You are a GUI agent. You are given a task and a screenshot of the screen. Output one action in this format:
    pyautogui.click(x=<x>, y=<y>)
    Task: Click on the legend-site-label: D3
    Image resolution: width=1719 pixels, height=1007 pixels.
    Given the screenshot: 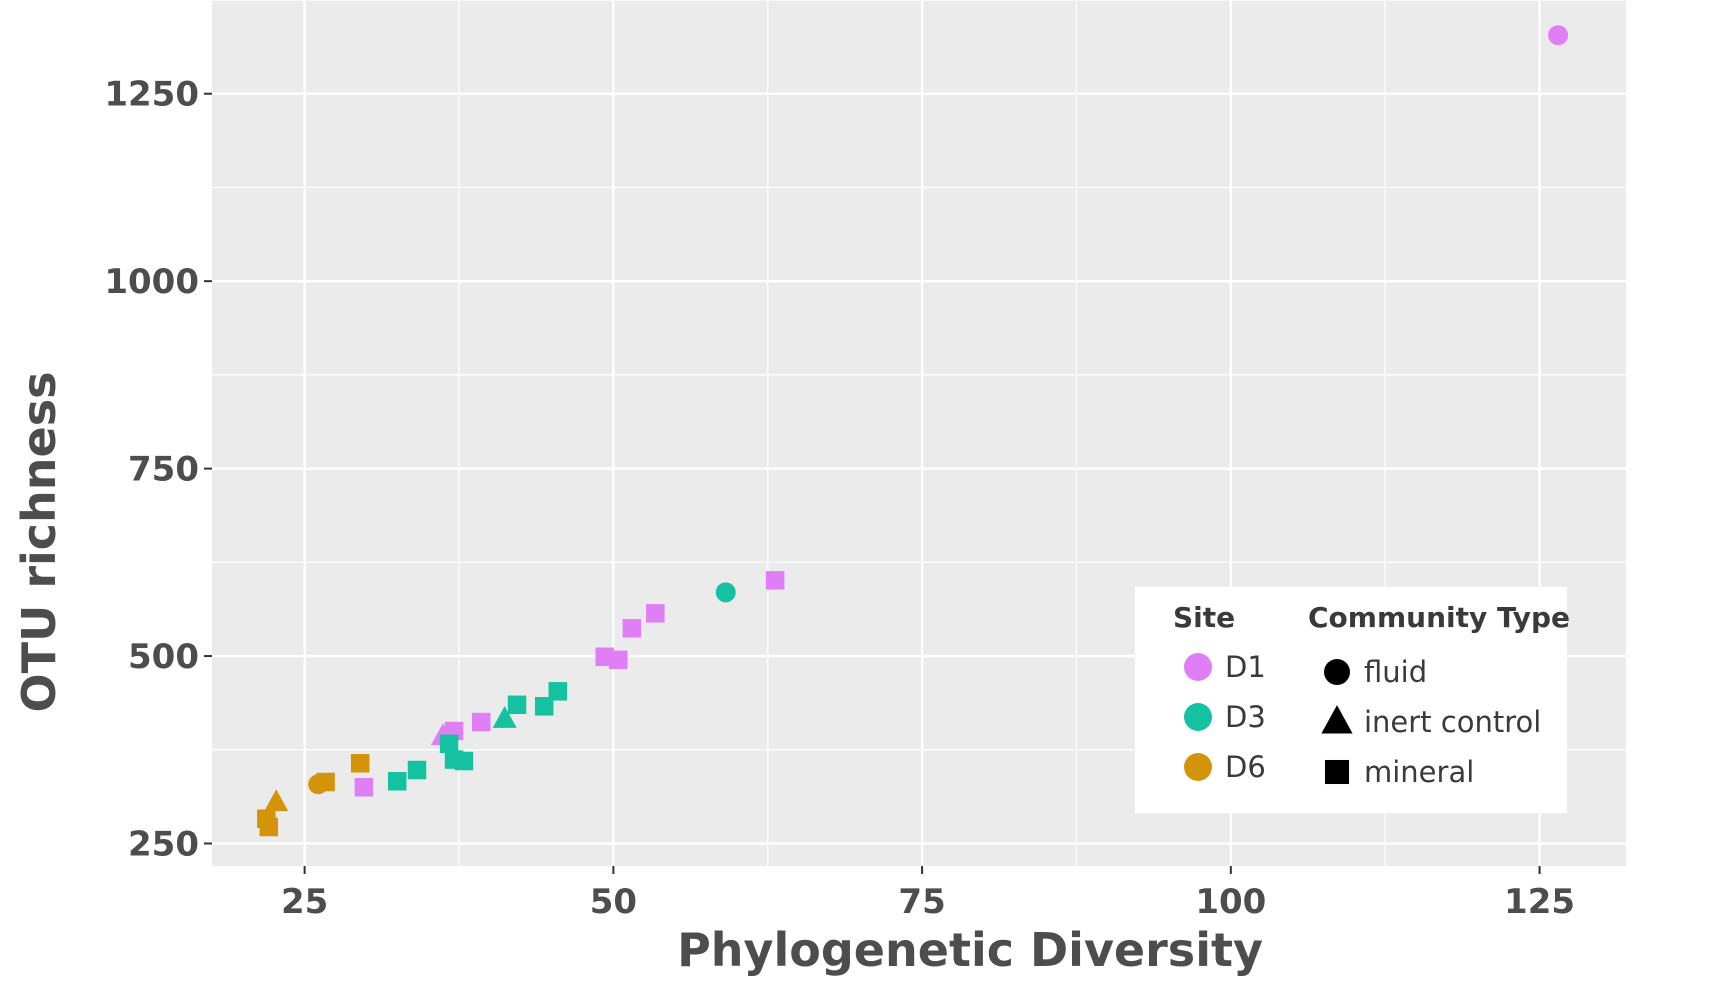 What is the action you would take?
    pyautogui.click(x=1245, y=717)
    